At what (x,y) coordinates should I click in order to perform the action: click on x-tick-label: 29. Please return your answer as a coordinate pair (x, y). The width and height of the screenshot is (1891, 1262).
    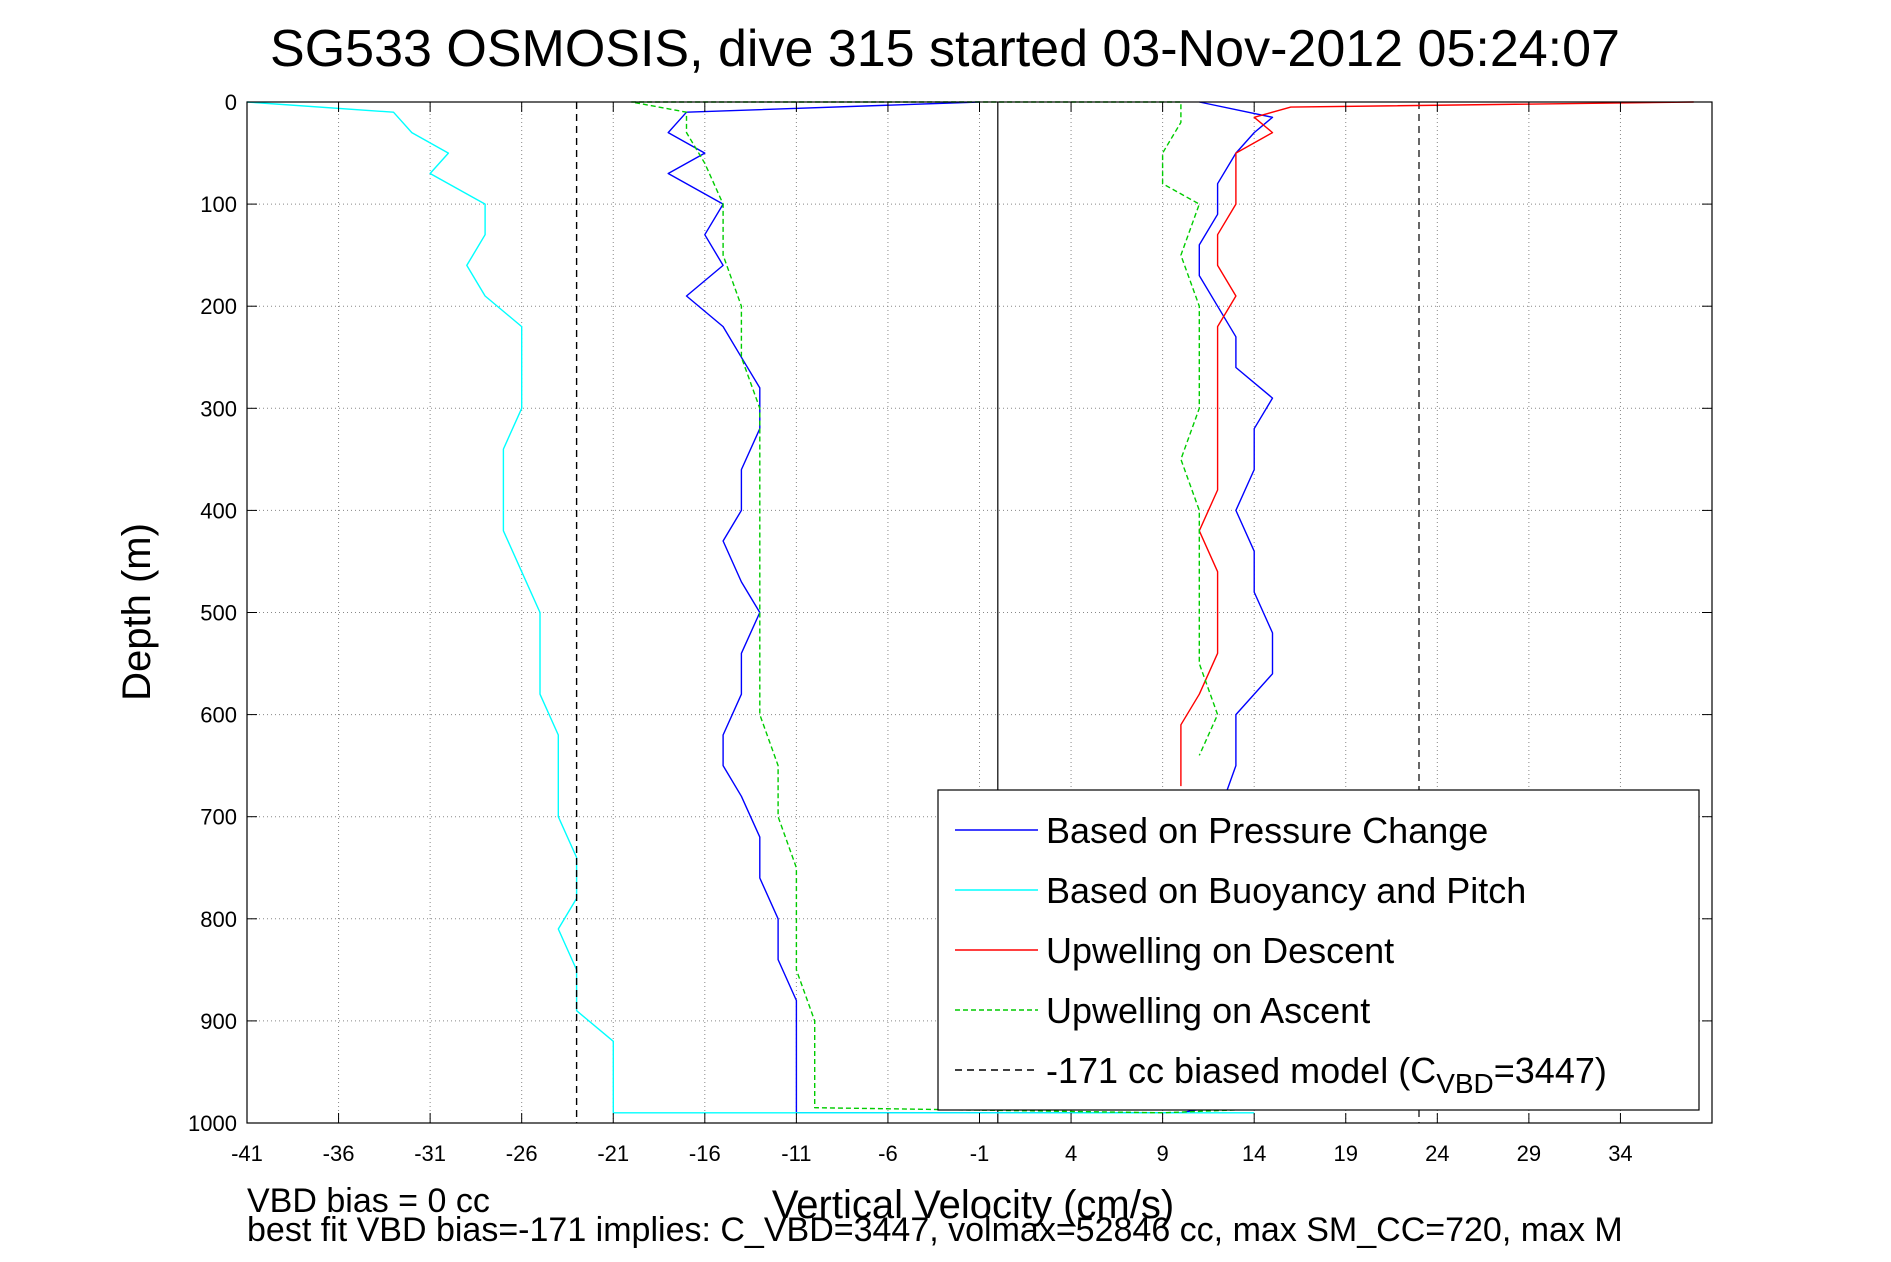
    Looking at the image, I should click on (1529, 1153).